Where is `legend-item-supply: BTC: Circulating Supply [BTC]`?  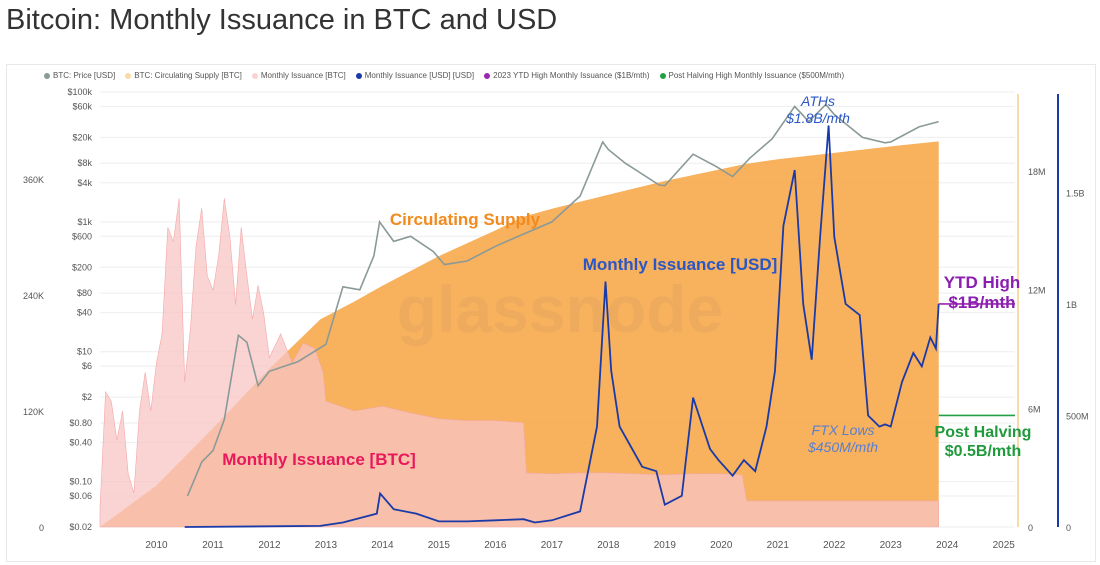
legend-item-supply: BTC: Circulating Supply [BTC] is located at coordinates (183, 75).